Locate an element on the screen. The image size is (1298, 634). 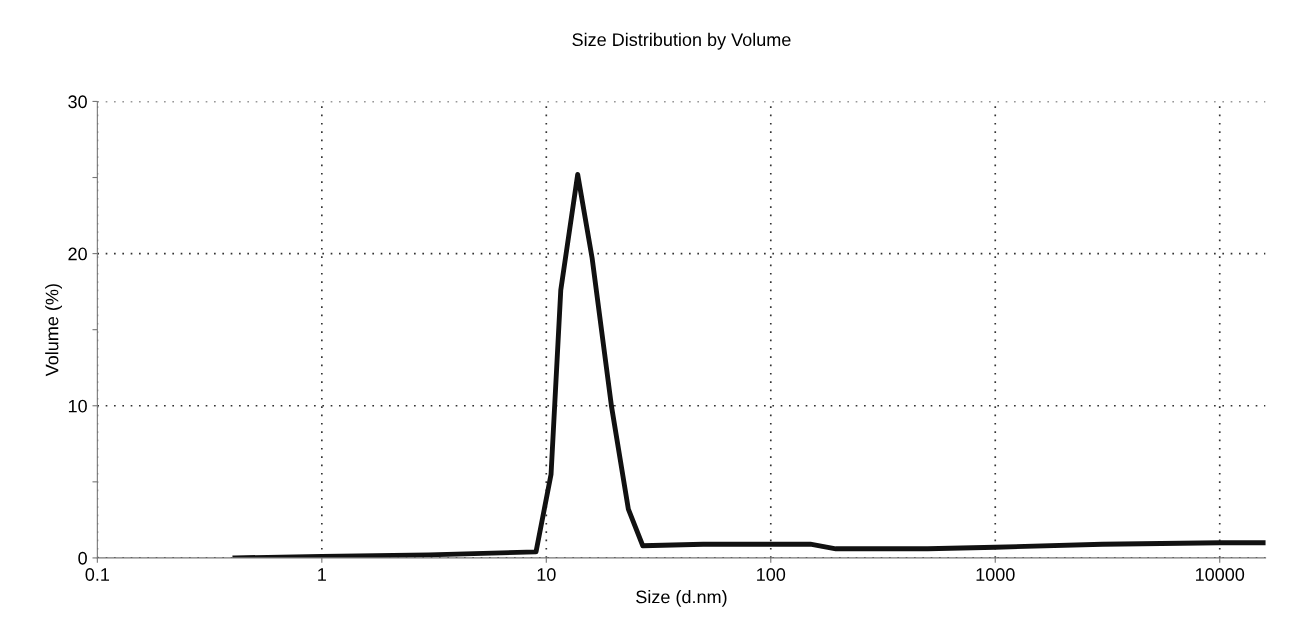
y-tick-label: 10 is located at coordinates (77, 406).